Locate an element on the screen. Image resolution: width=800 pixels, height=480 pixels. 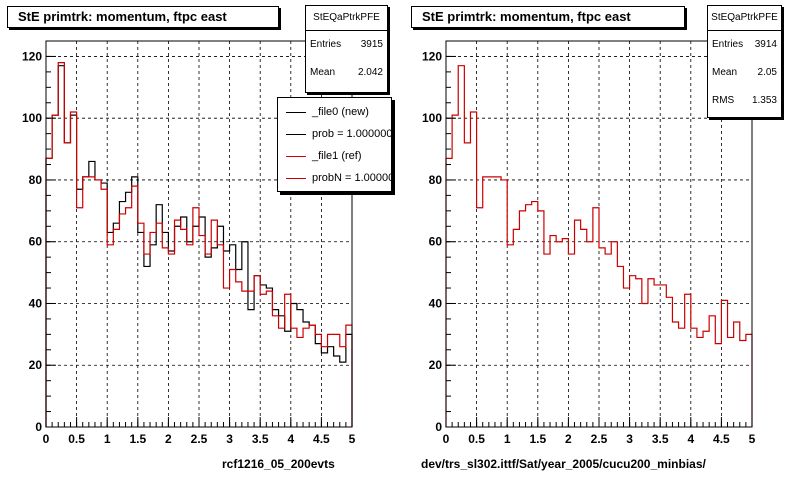
right-y-tick-label: 120 is located at coordinates (432, 56).